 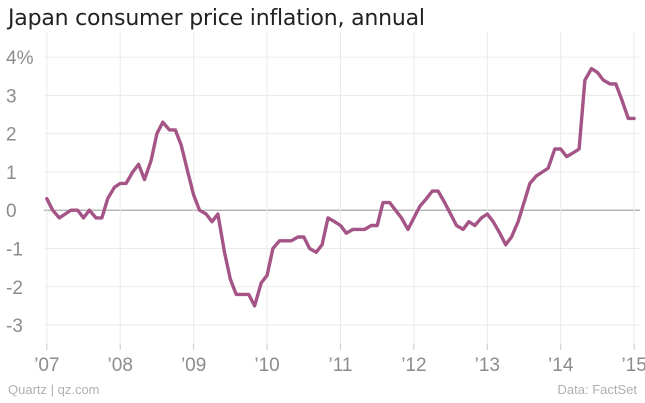 What do you see at coordinates (216, 18) in the screenshot?
I see `chart-title: Japan consumer price inflation, annual` at bounding box center [216, 18].